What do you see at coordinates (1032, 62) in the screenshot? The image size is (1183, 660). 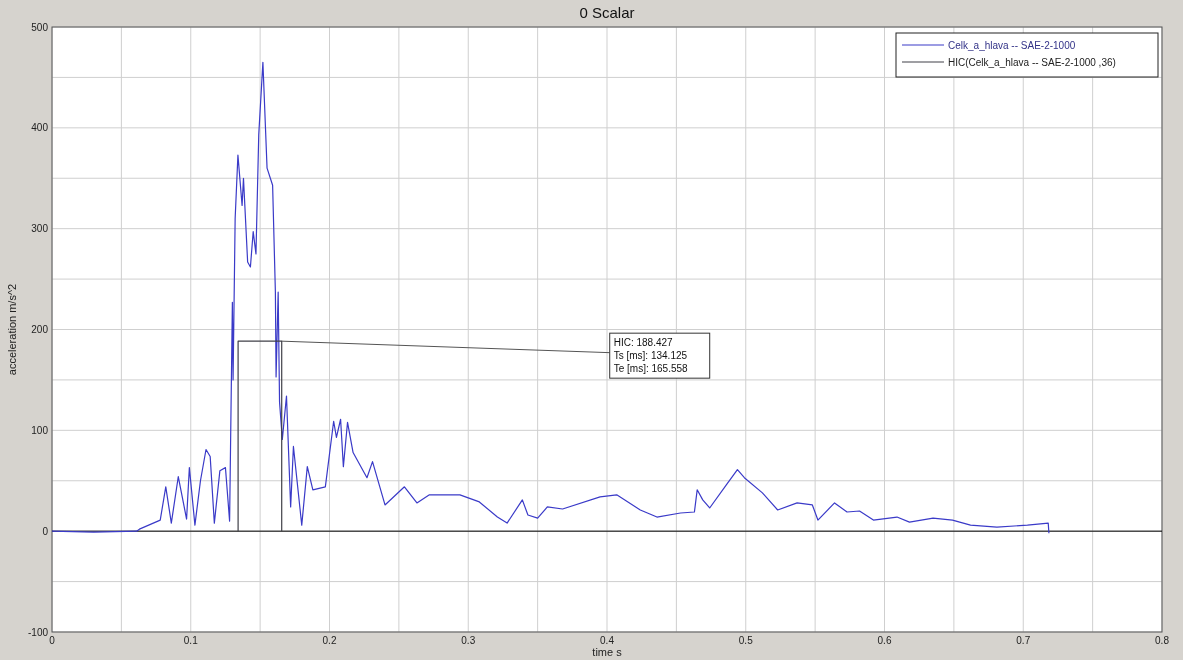 I see `legend-label: HIC(Celk_a_hlava -- SAE-2-1000 ,36)` at bounding box center [1032, 62].